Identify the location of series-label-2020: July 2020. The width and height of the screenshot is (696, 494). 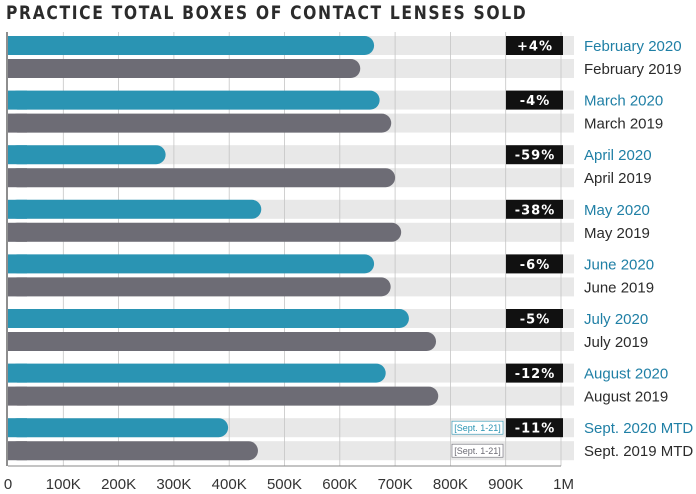
(616, 319).